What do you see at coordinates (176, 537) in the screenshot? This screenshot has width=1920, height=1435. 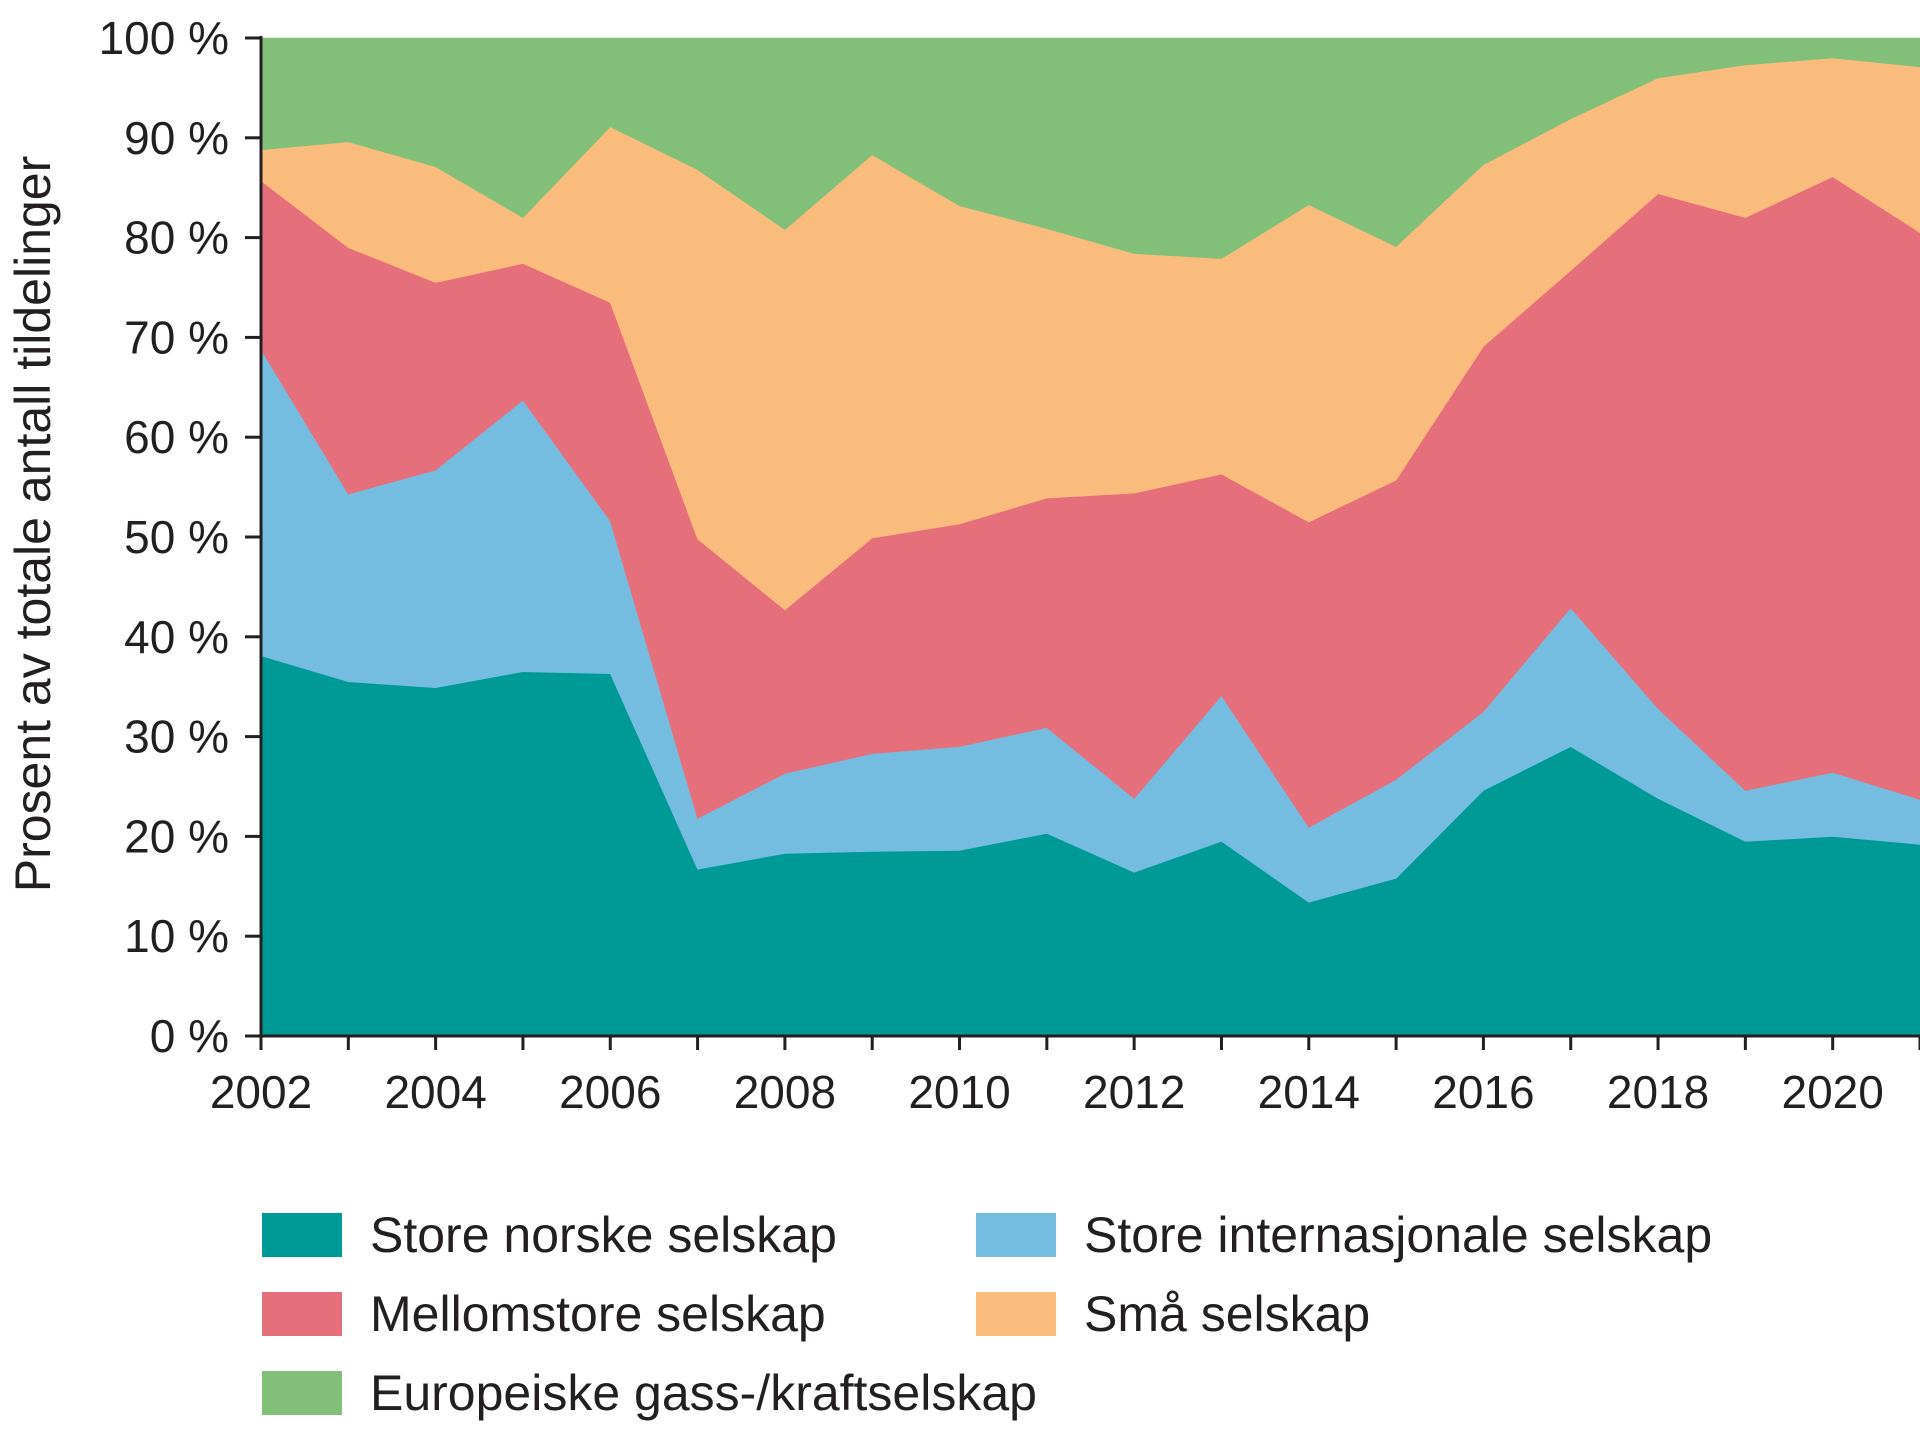 I see `y-tick-label: 50 %` at bounding box center [176, 537].